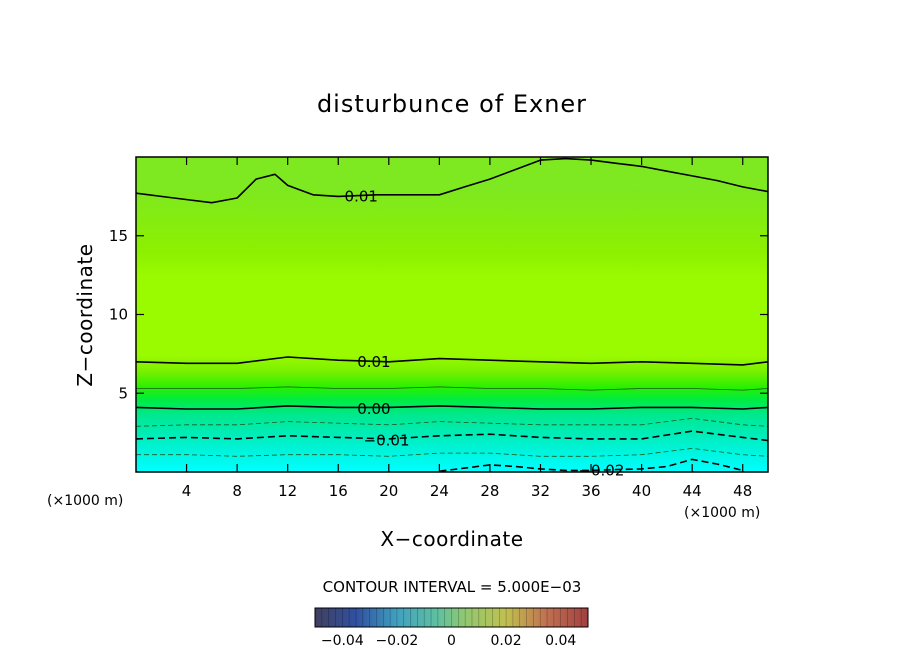 This screenshot has height=654, width=904. I want to click on contour-label-4: −0.02, so click(601, 470).